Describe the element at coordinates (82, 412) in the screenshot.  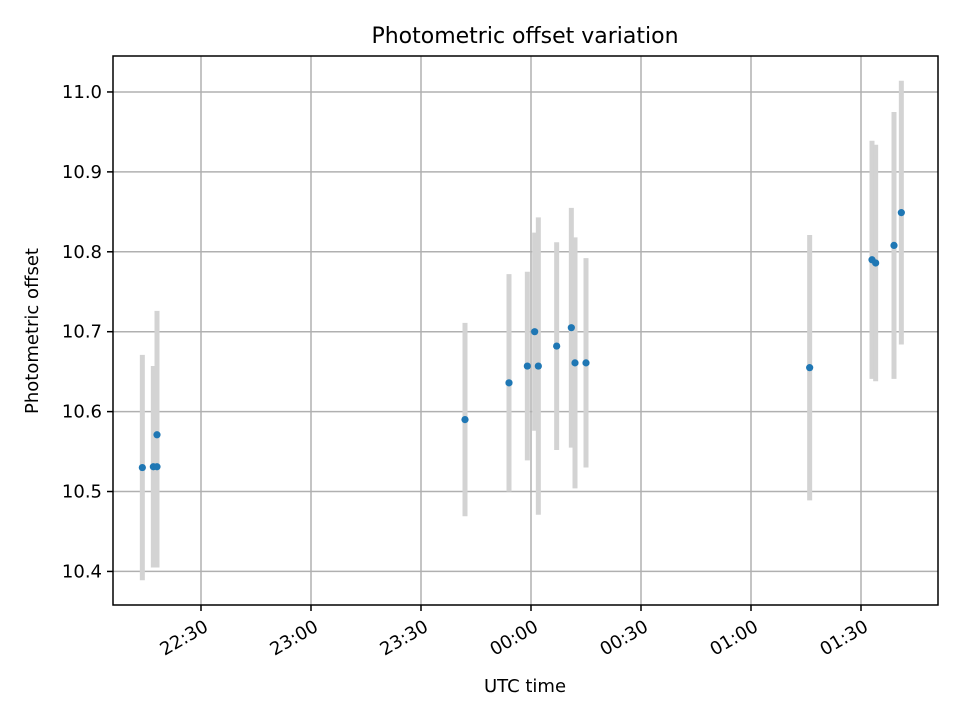
I see `y-tick-label: 10.6` at that location.